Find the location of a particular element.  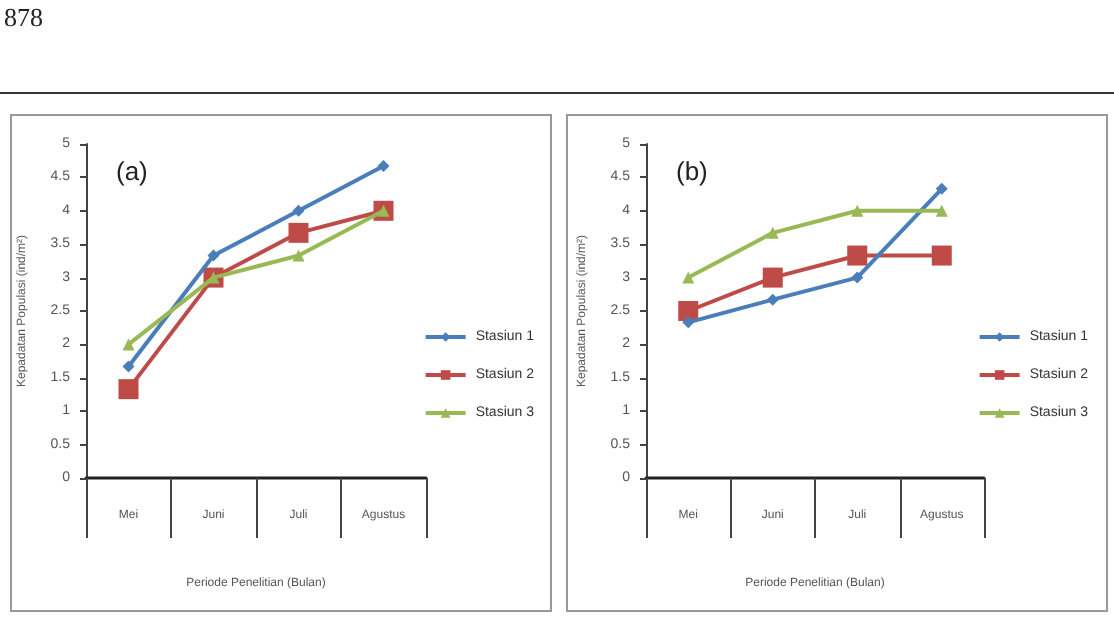

text: (a) is located at coordinates (132, 171).